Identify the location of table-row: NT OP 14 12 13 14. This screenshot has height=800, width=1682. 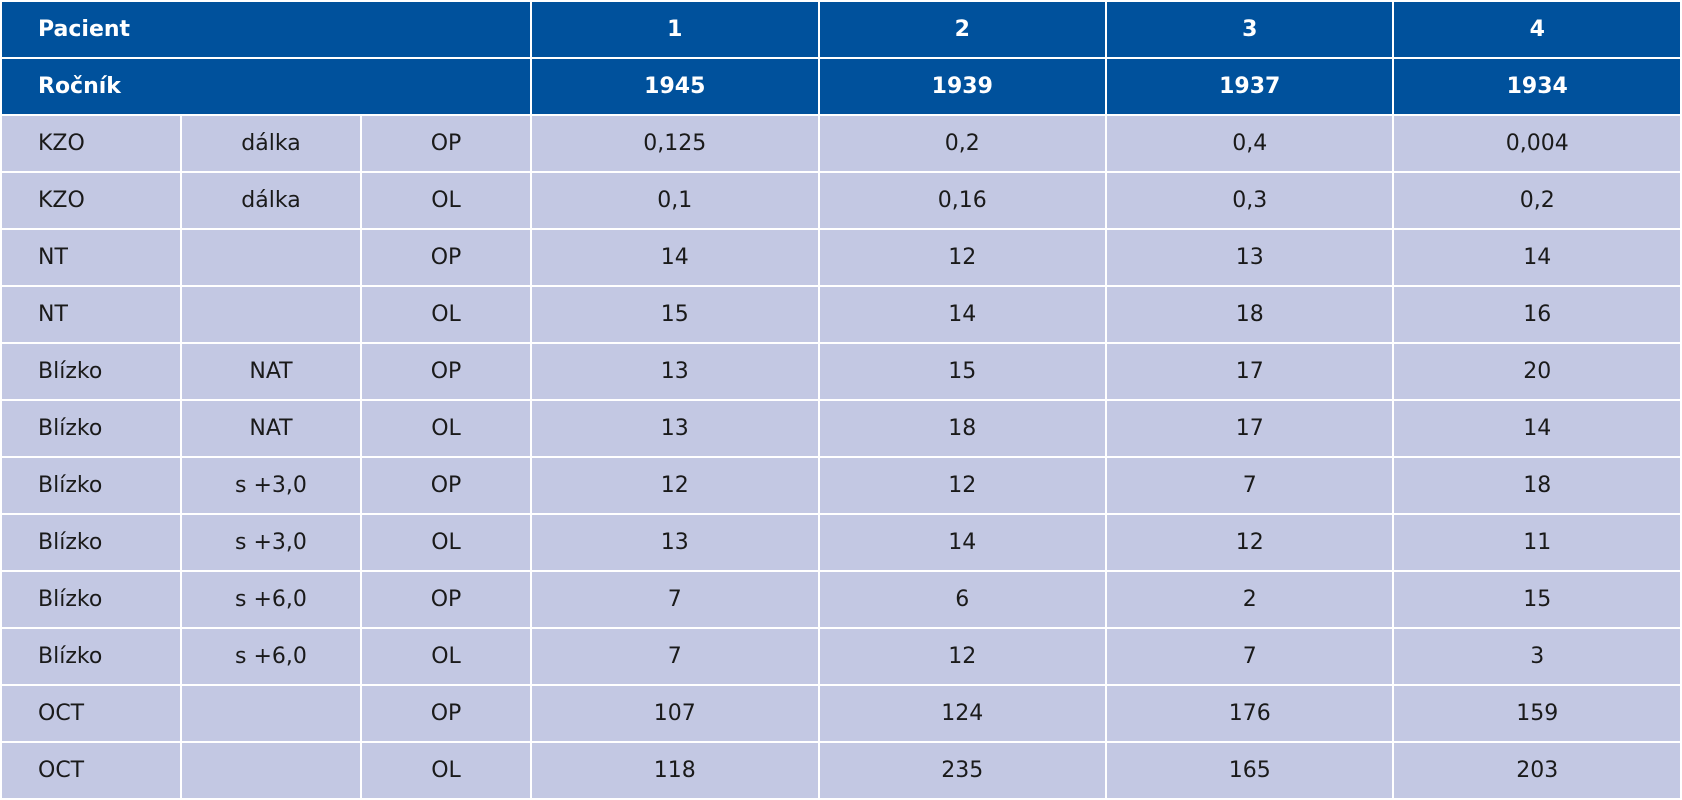
(841, 257).